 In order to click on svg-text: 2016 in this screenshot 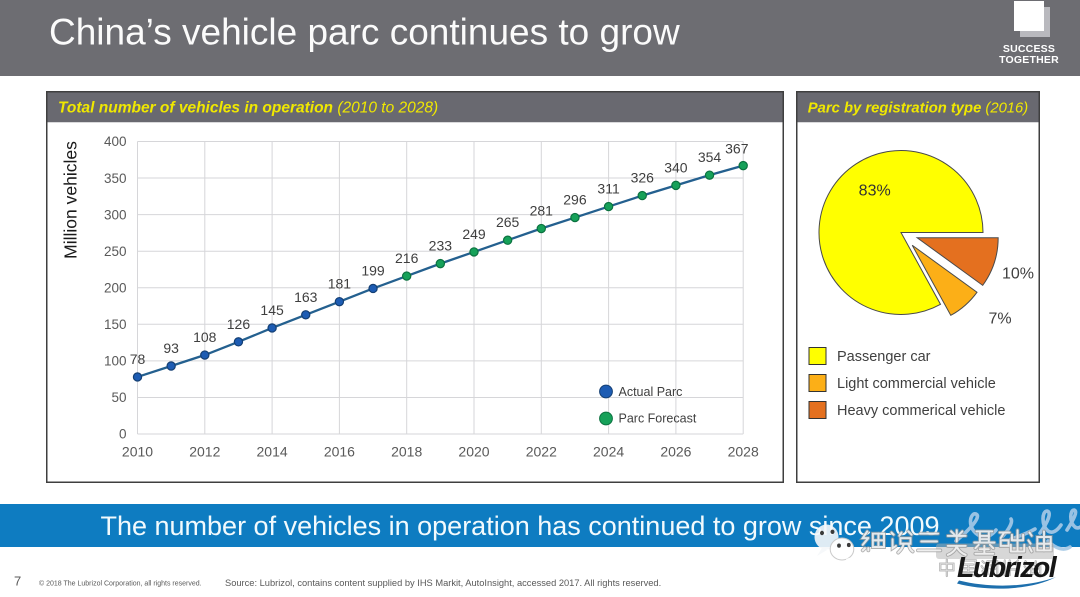, I will do `click(339, 452)`.